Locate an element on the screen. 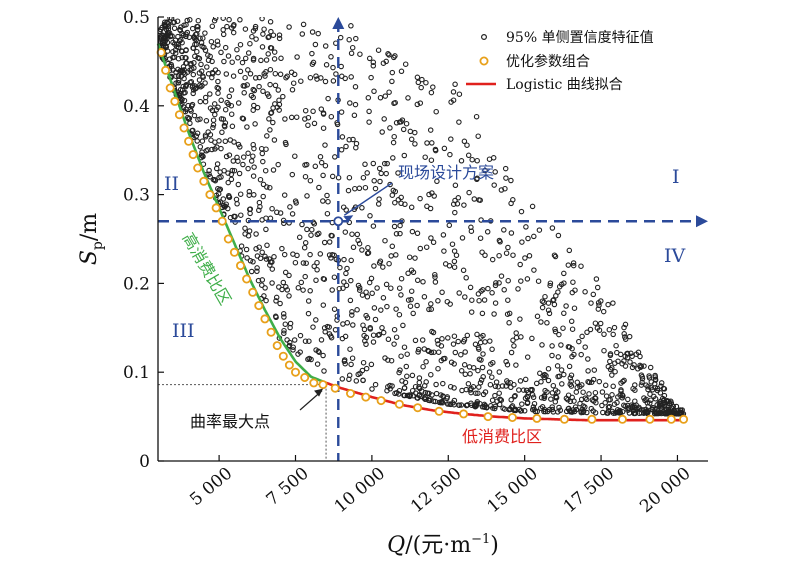 The height and width of the screenshot is (562, 800). y-axis-title-sub: p is located at coordinates (98, 245).